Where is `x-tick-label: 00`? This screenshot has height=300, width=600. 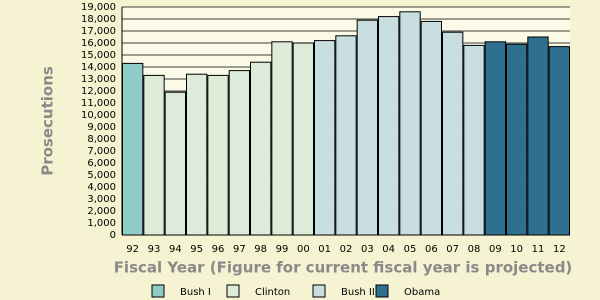 x-tick-label: 00 is located at coordinates (303, 249).